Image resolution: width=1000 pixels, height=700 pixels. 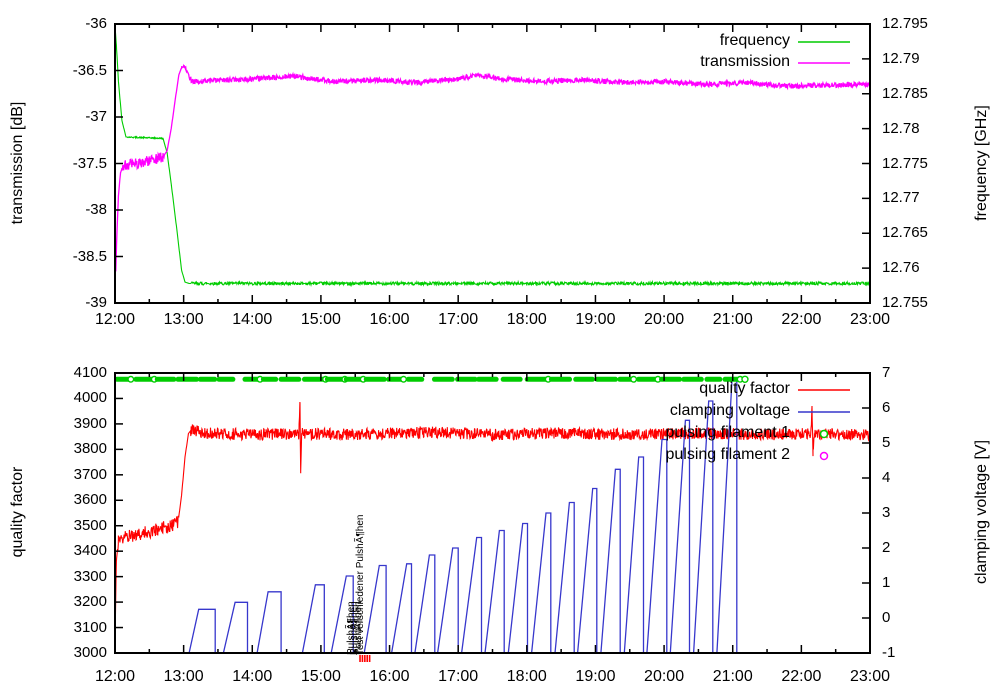 What do you see at coordinates (886, 372) in the screenshot?
I see `right-tick-label: 7` at bounding box center [886, 372].